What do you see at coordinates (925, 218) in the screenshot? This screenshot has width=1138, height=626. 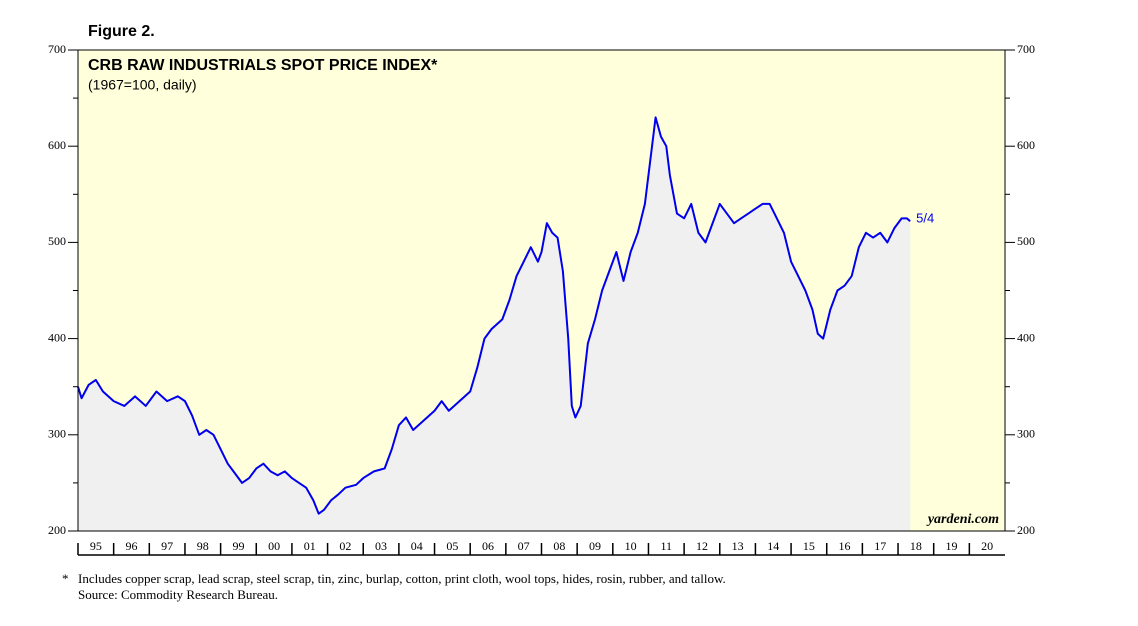 I see `end-label: 5/4` at bounding box center [925, 218].